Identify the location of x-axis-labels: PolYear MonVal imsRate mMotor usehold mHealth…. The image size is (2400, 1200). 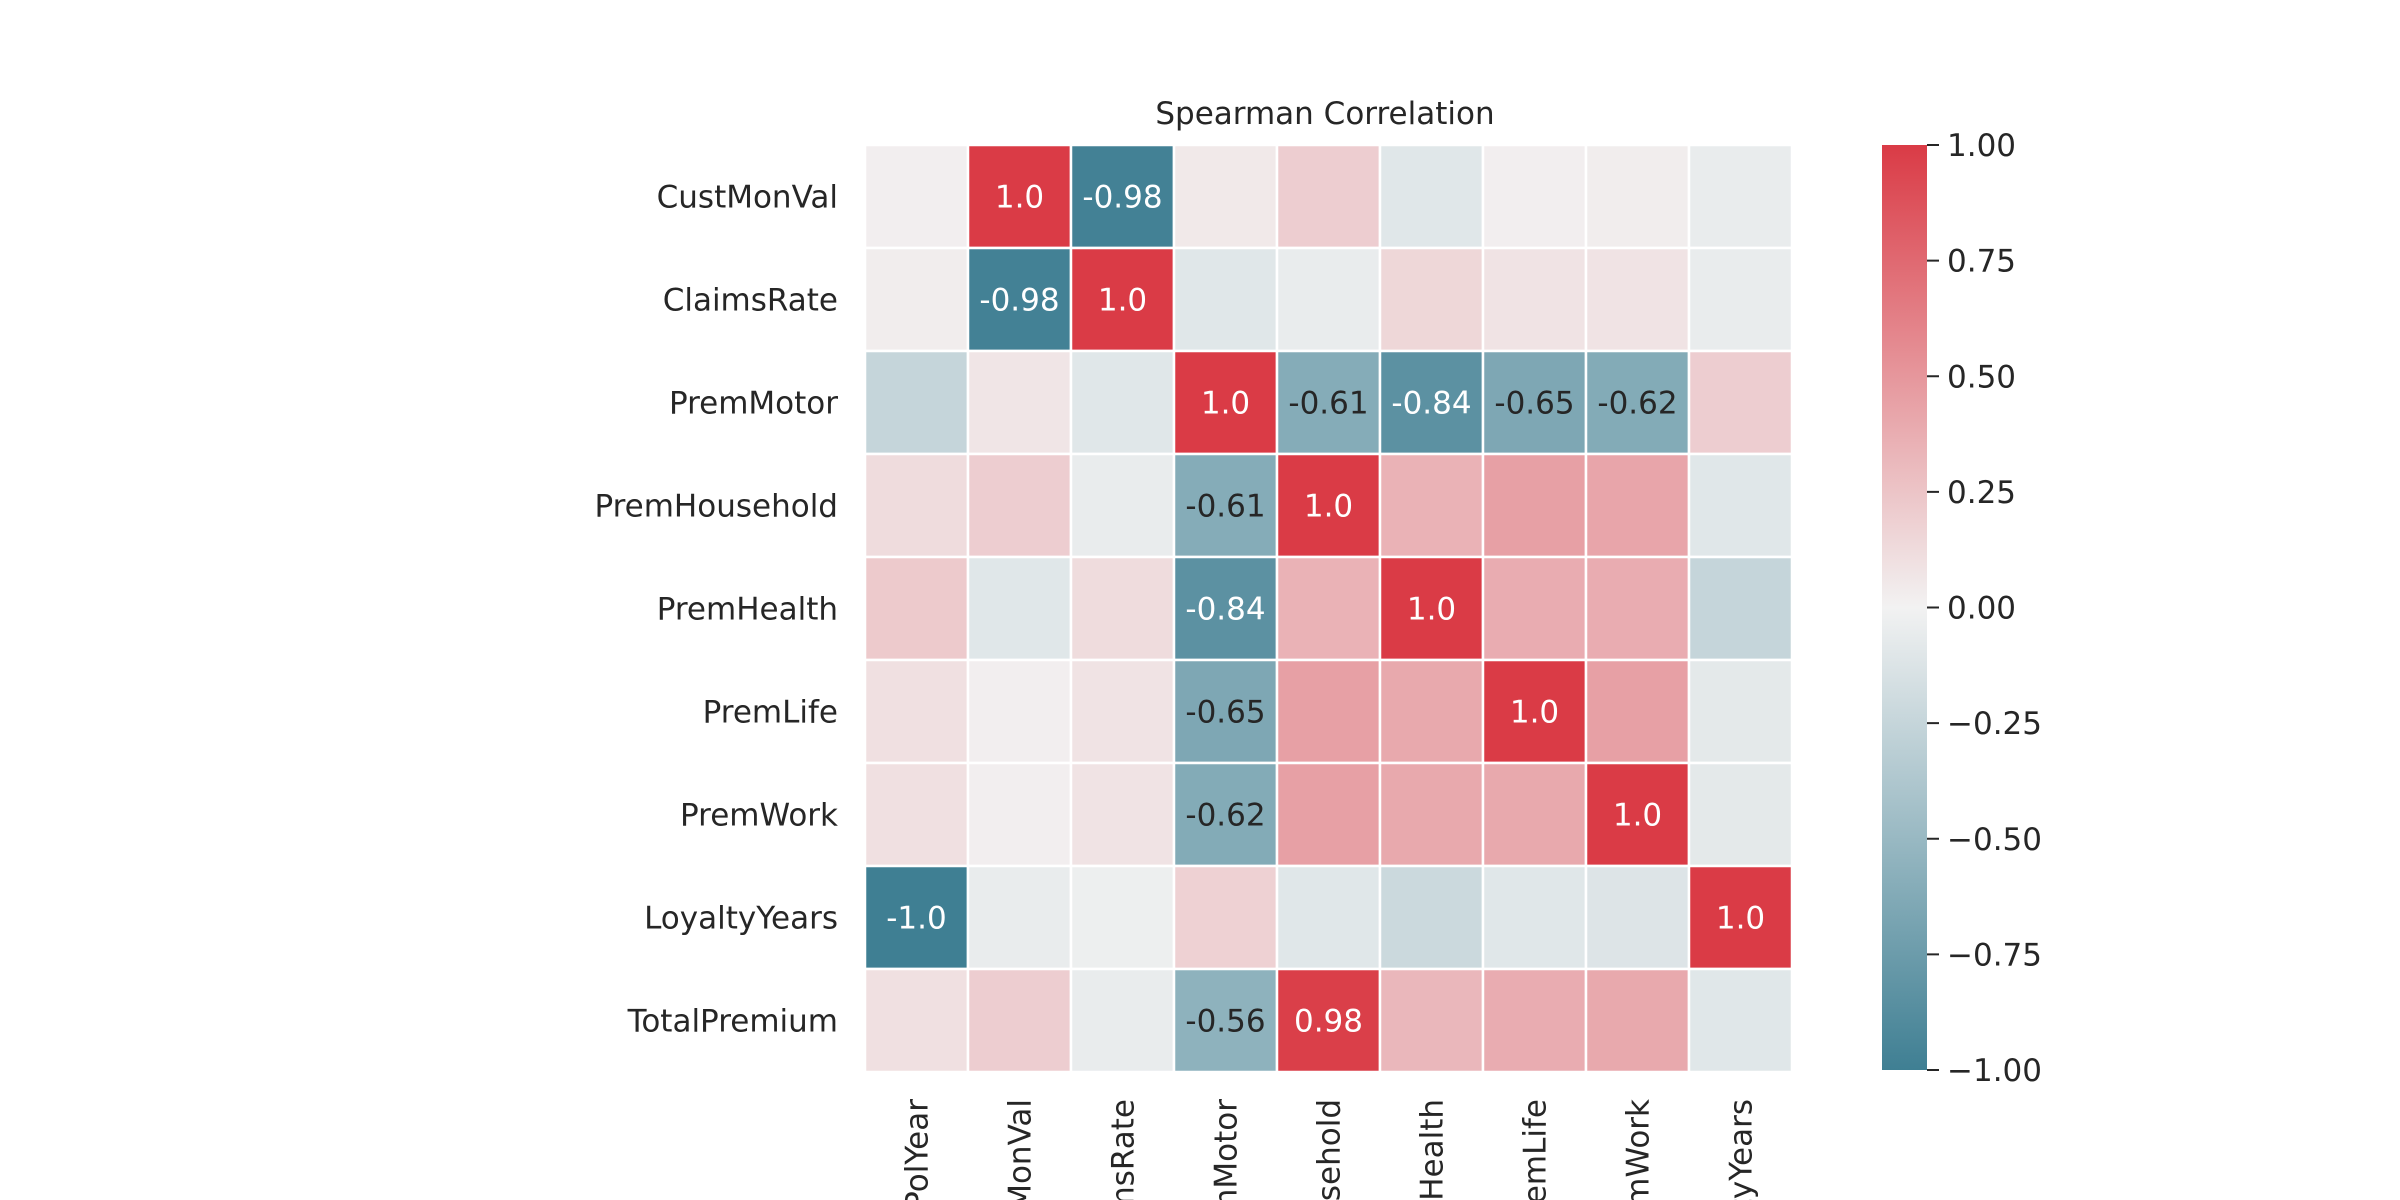
(1330, 1149).